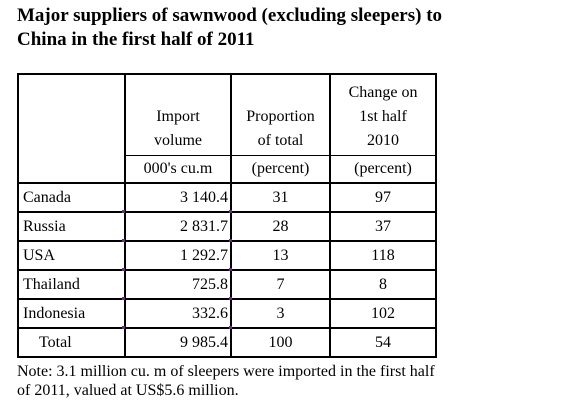 The width and height of the screenshot is (562, 409). What do you see at coordinates (280, 342) in the screenshot?
I see `total-proportion: 100` at bounding box center [280, 342].